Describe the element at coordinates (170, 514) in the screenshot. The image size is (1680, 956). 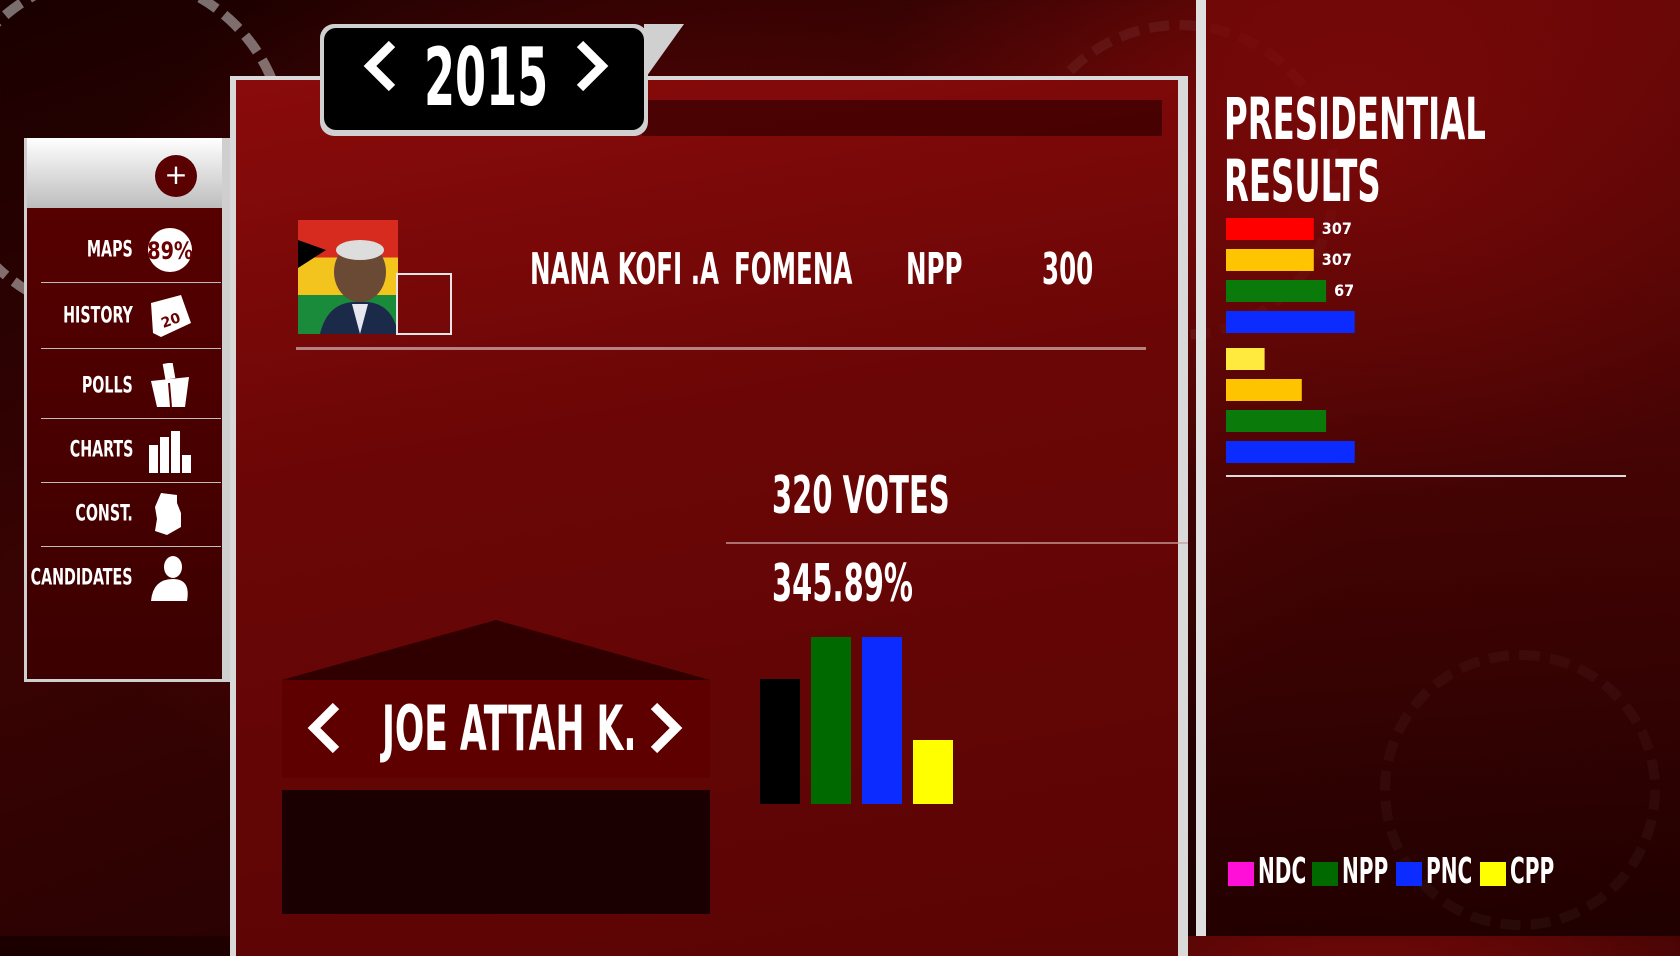
I see `ghana-map-icon` at that location.